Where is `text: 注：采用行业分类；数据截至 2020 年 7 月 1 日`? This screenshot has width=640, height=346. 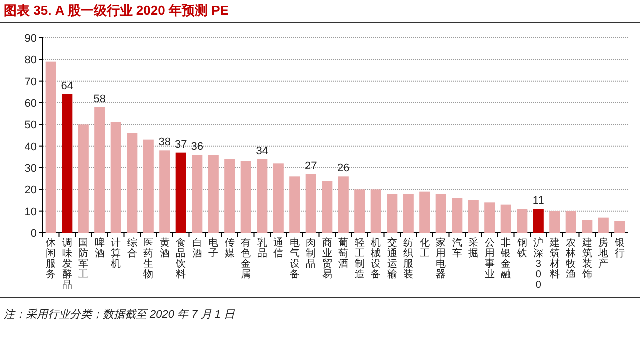
text: 注：采用行业分类；数据截至 2020 年 7 月 1 日 is located at coordinates (120, 314).